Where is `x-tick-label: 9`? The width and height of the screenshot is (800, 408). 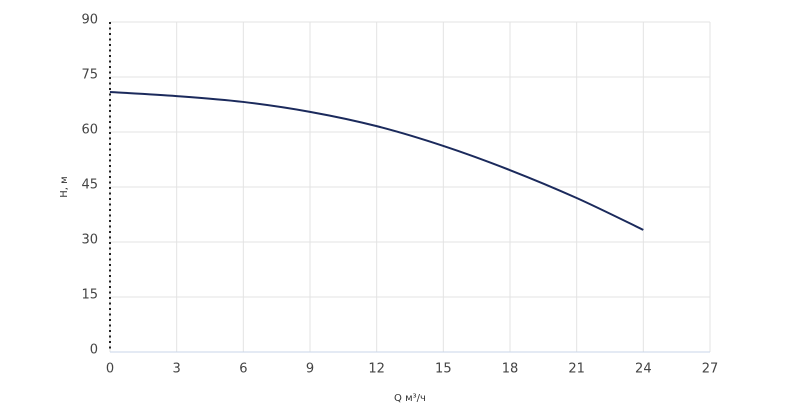
x-tick-label: 9 is located at coordinates (310, 369).